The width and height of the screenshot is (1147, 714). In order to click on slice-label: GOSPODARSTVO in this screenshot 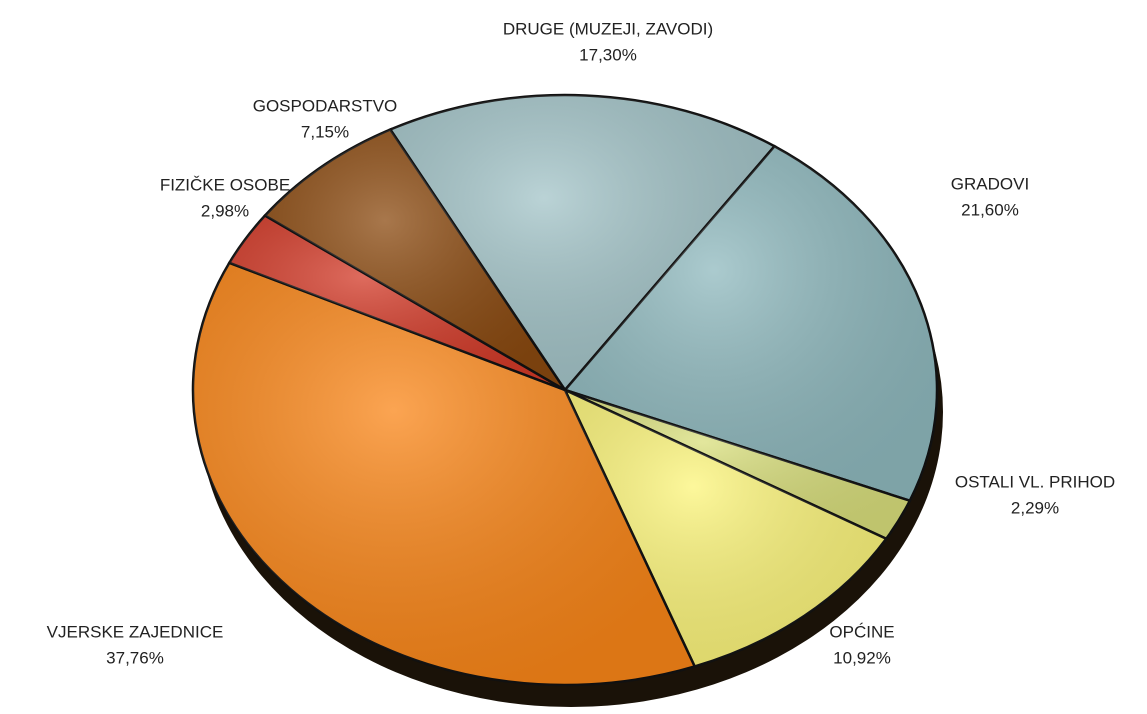, I will do `click(325, 105)`.